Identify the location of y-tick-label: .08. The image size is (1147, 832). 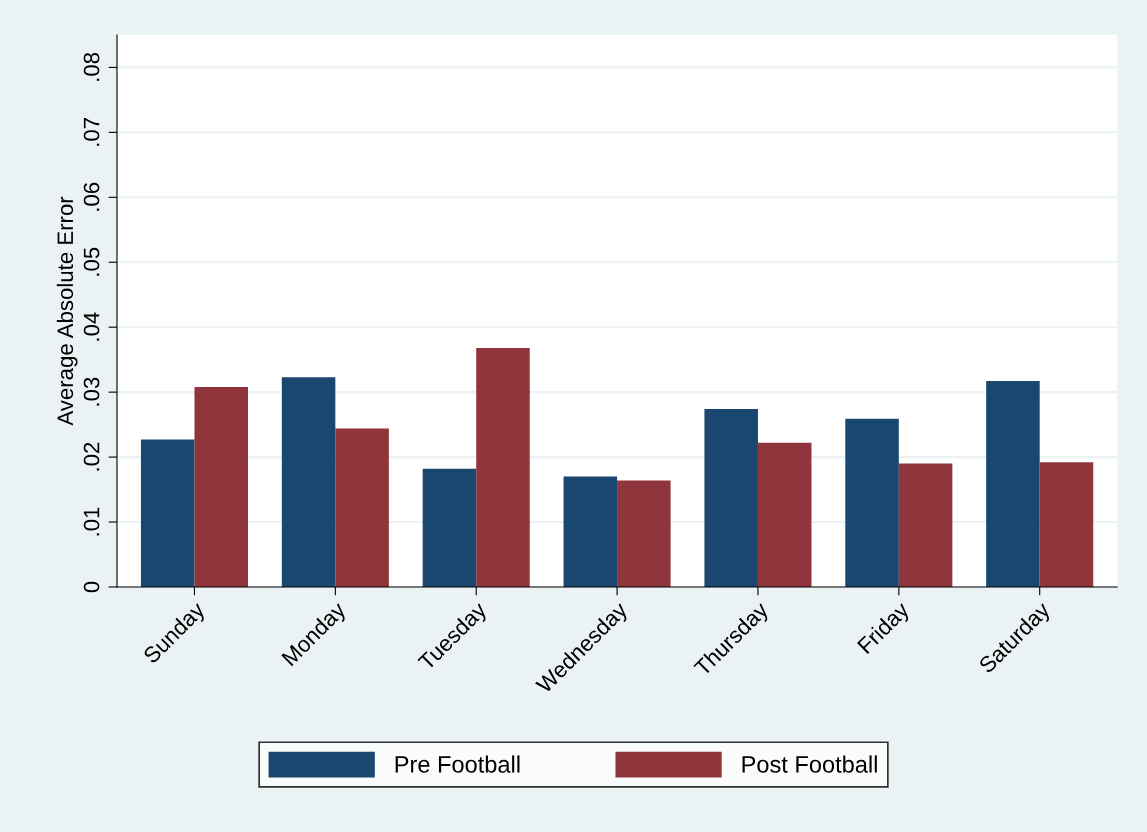
(91, 66).